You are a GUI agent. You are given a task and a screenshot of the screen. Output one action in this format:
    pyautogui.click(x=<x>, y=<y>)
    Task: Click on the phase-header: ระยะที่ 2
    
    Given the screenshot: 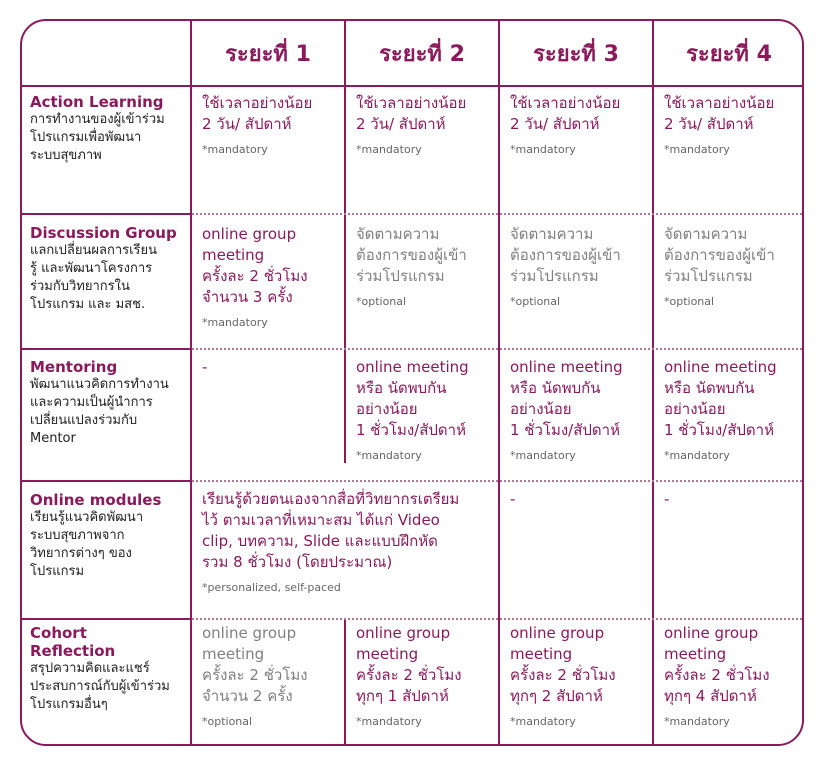 What is the action you would take?
    pyautogui.click(x=422, y=54)
    